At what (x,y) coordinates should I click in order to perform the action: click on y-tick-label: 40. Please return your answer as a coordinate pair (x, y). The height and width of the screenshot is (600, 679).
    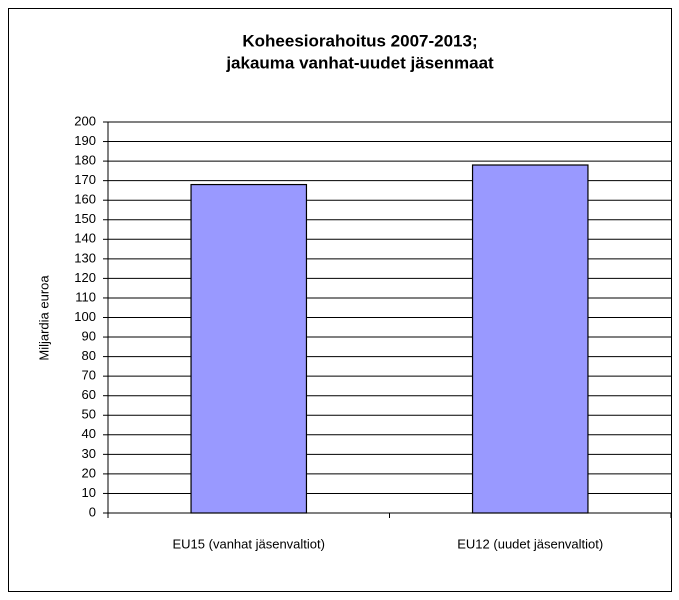
    Looking at the image, I should click on (89, 433).